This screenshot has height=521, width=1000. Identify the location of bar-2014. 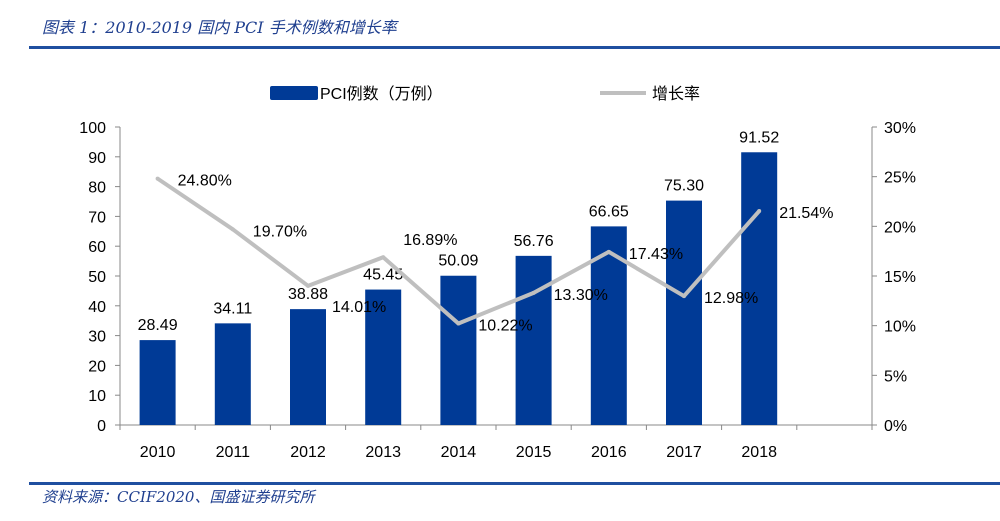
(458, 350).